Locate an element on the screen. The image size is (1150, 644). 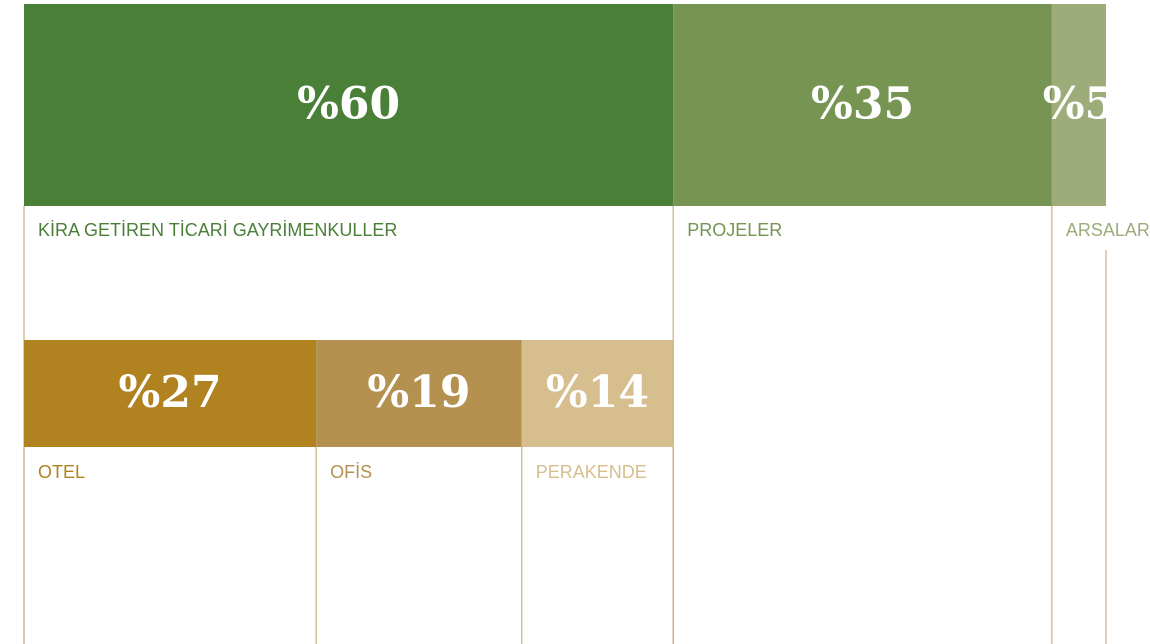
segment-label: ARSALAR is located at coordinates (1108, 230).